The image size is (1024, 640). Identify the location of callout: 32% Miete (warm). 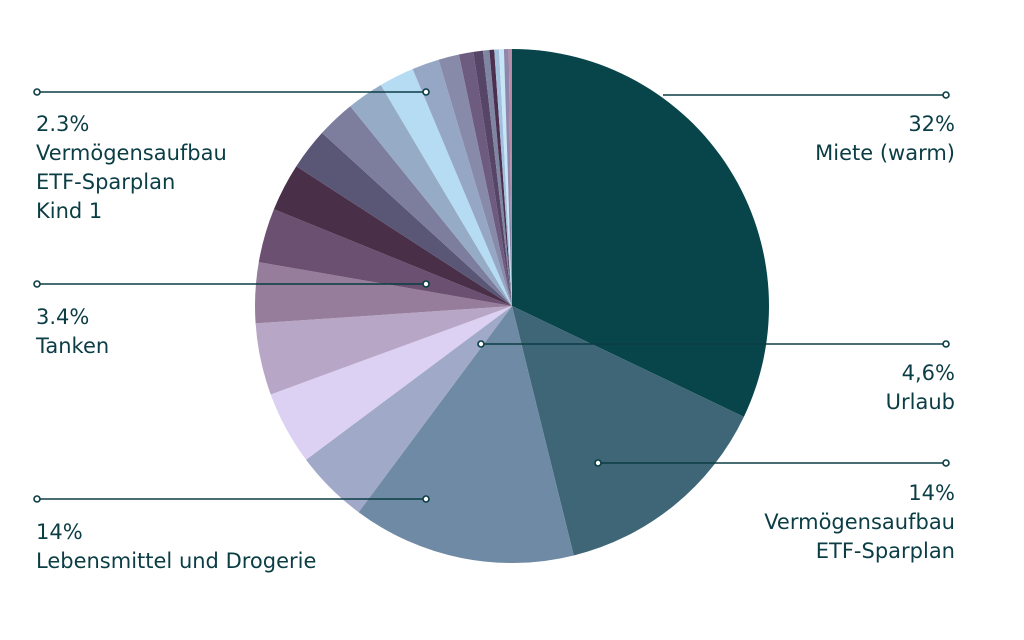
(809, 128).